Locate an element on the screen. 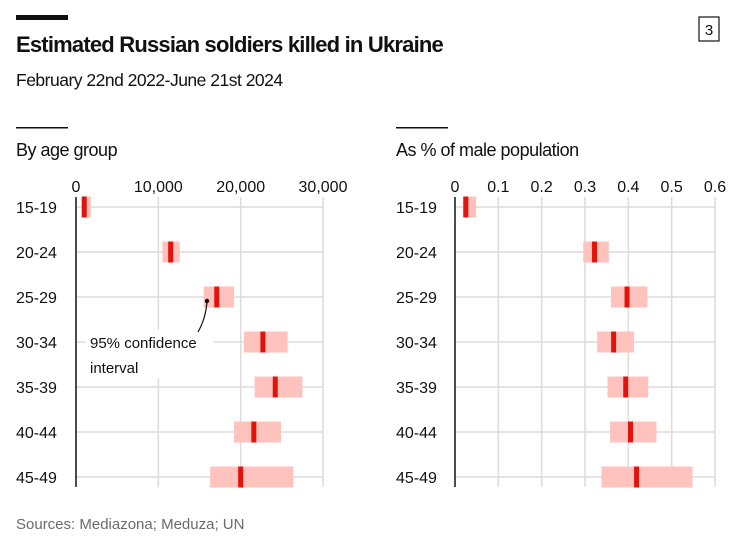 The width and height of the screenshot is (740, 543). annotation-text: 95% confidence is located at coordinates (143, 343).